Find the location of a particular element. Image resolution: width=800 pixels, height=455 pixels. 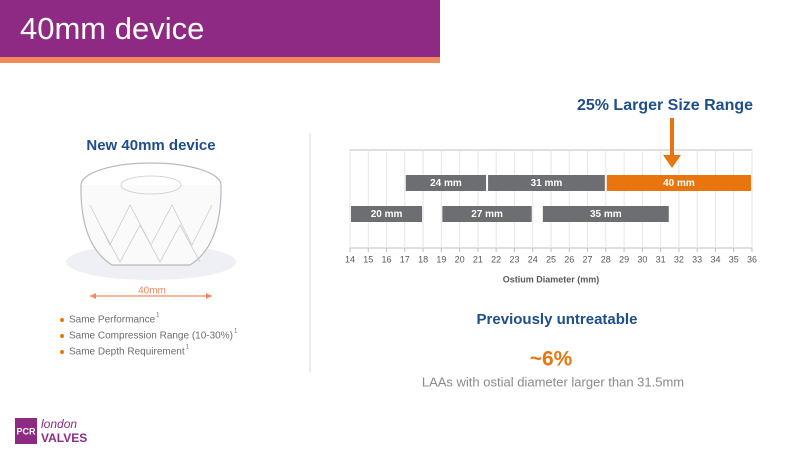

x-tick-label: 20 is located at coordinates (460, 259).